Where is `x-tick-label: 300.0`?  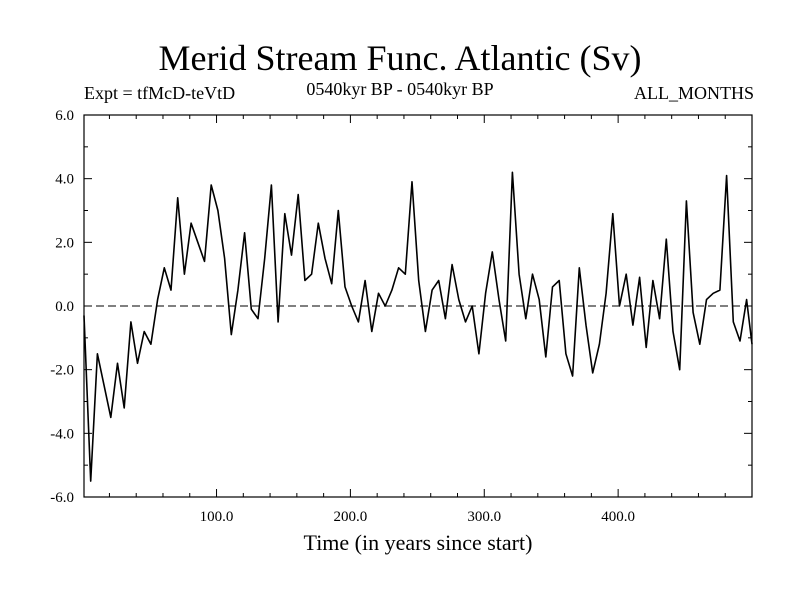
x-tick-label: 300.0 is located at coordinates (484, 517).